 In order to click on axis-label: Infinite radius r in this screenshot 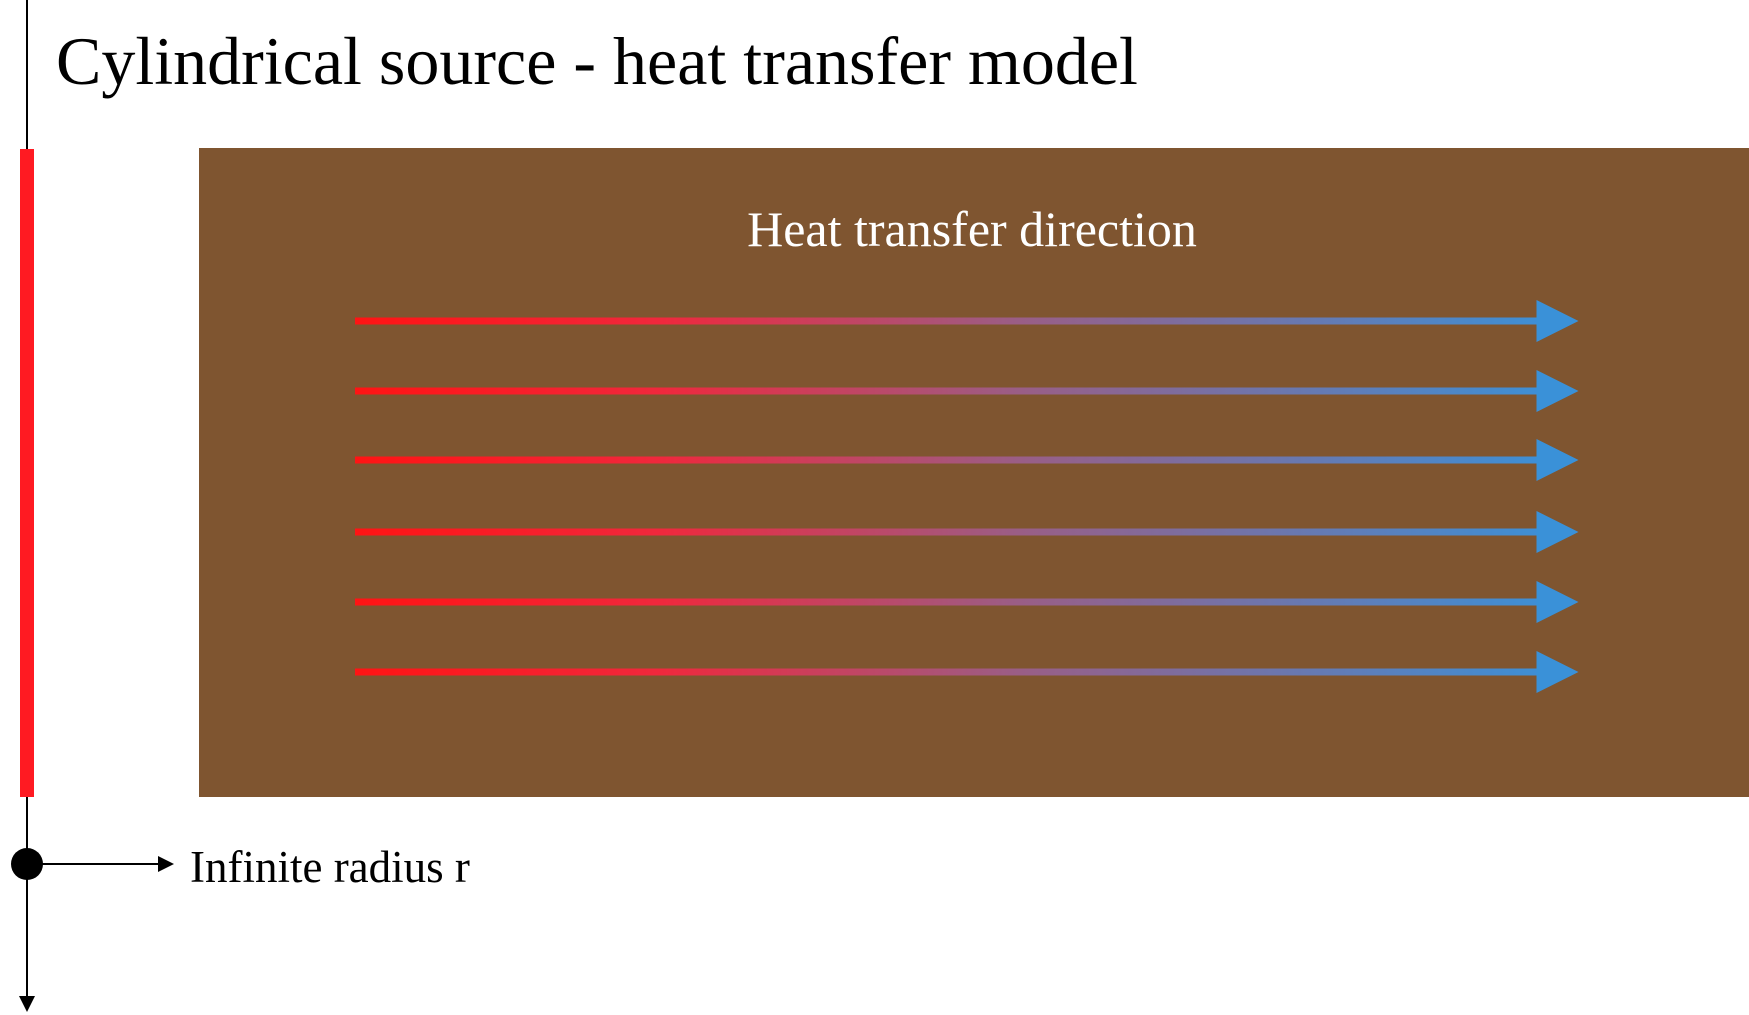, I will do `click(330, 867)`.